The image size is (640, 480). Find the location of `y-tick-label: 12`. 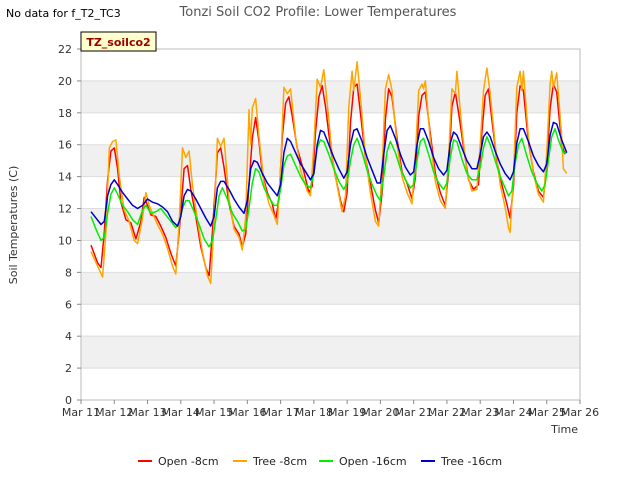

y-tick-label: 12 is located at coordinates (65, 209).